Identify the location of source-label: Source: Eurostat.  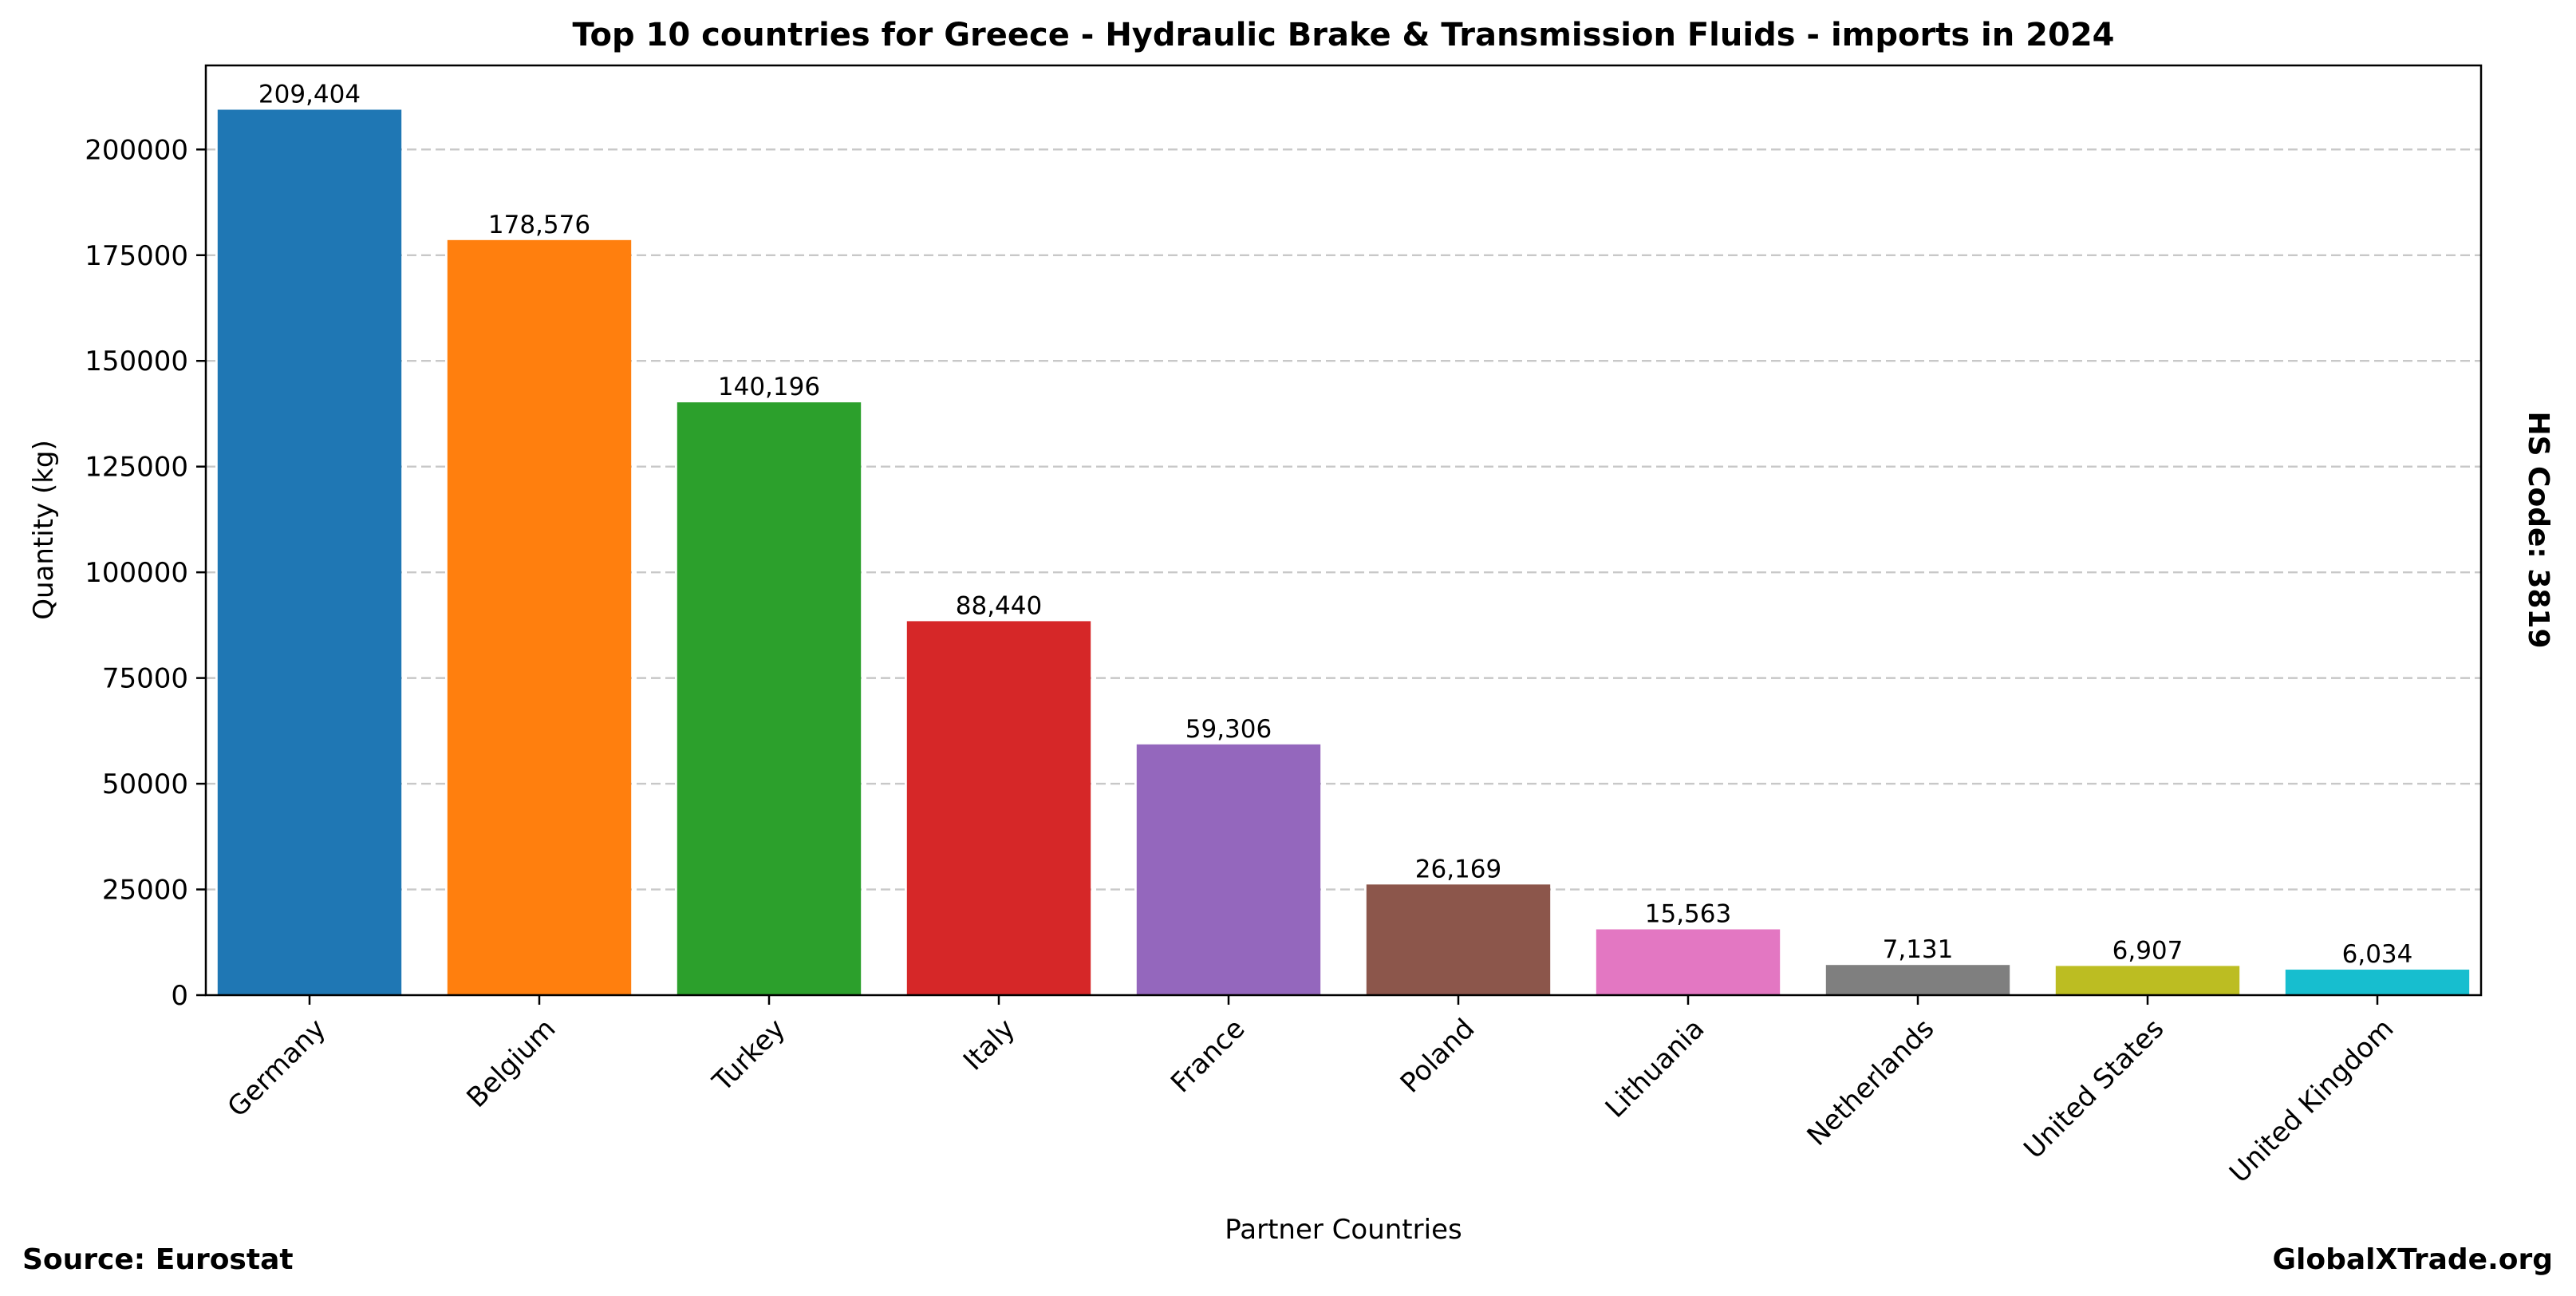
(158, 1260).